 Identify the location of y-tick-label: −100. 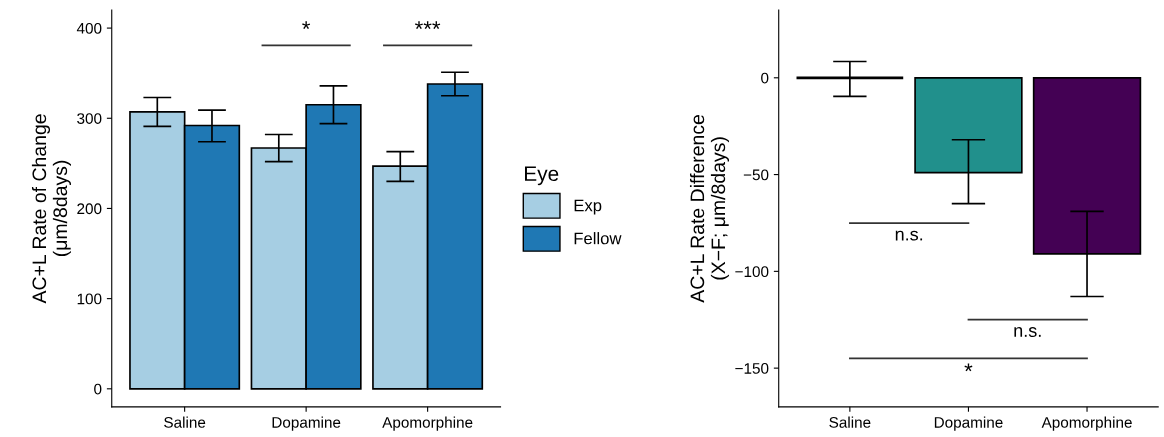
(752, 272).